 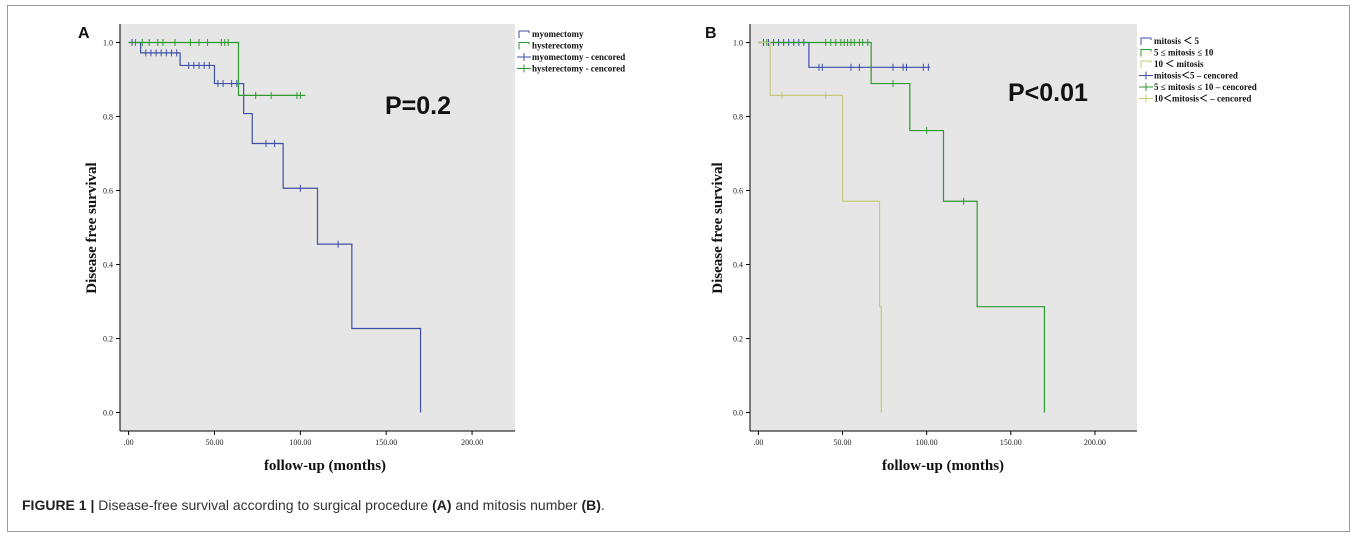 What do you see at coordinates (741, 228) in the screenshot?
I see `panel-b-y-ticks: 0.0 0.2 0.4 0.6 0.8 1.0` at bounding box center [741, 228].